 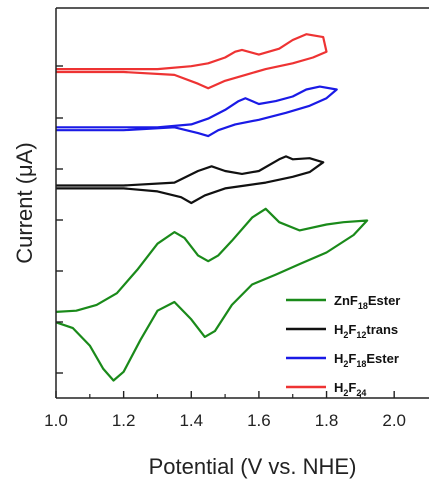 What do you see at coordinates (394, 420) in the screenshot?
I see `x-tick-label: 2.0` at bounding box center [394, 420].